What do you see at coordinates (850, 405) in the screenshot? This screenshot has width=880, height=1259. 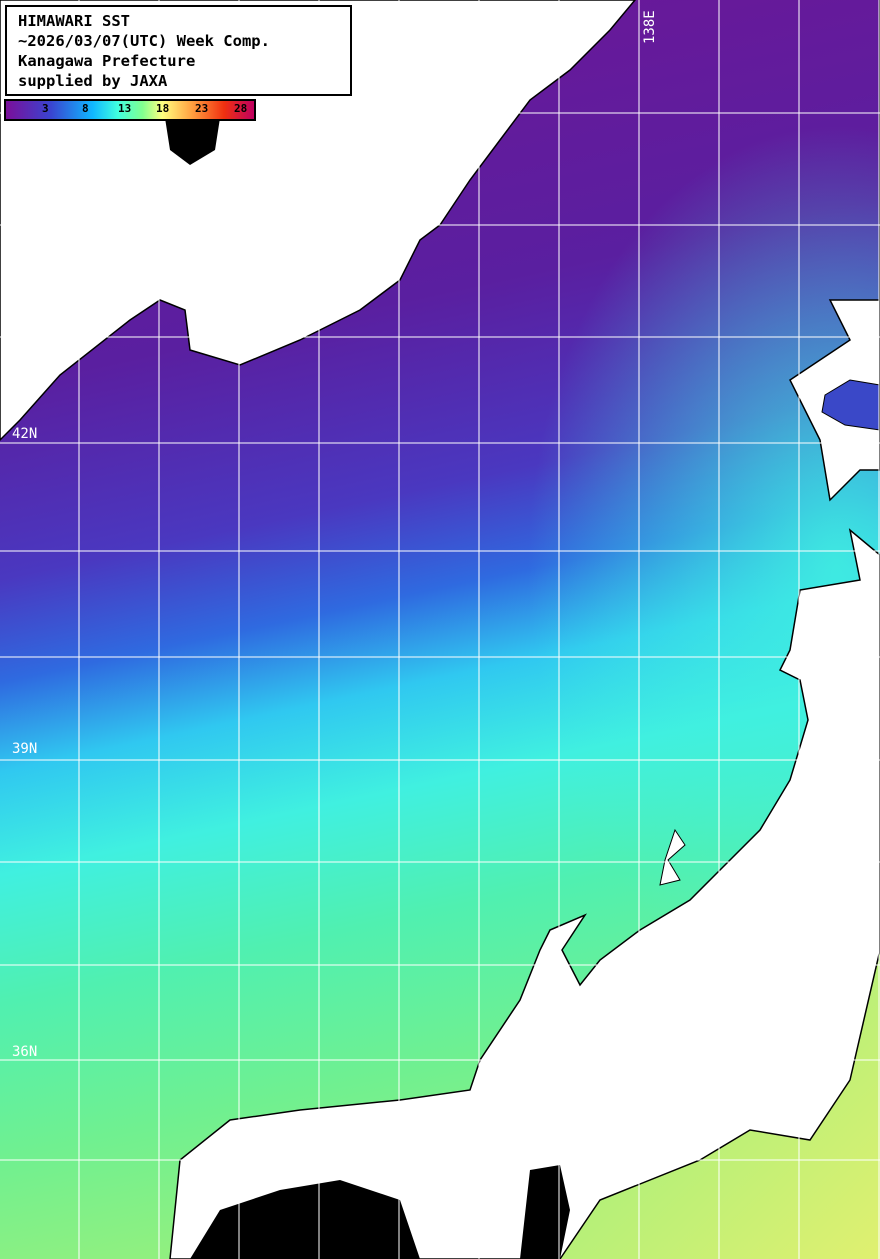 I see `lake` at bounding box center [850, 405].